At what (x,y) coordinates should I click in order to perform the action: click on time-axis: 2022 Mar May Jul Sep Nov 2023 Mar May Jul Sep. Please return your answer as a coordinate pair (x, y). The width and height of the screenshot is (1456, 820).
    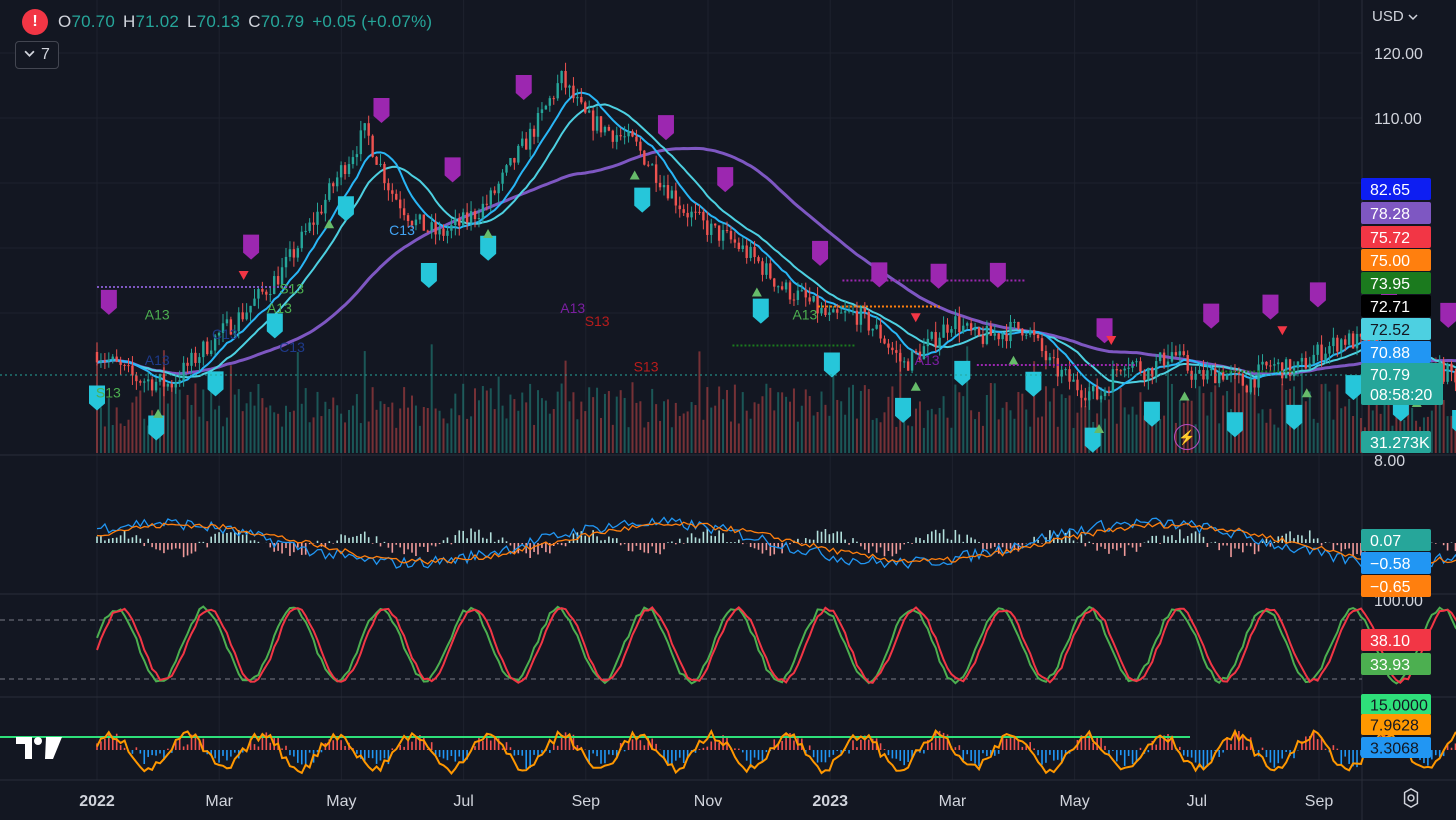
    Looking at the image, I should click on (706, 801).